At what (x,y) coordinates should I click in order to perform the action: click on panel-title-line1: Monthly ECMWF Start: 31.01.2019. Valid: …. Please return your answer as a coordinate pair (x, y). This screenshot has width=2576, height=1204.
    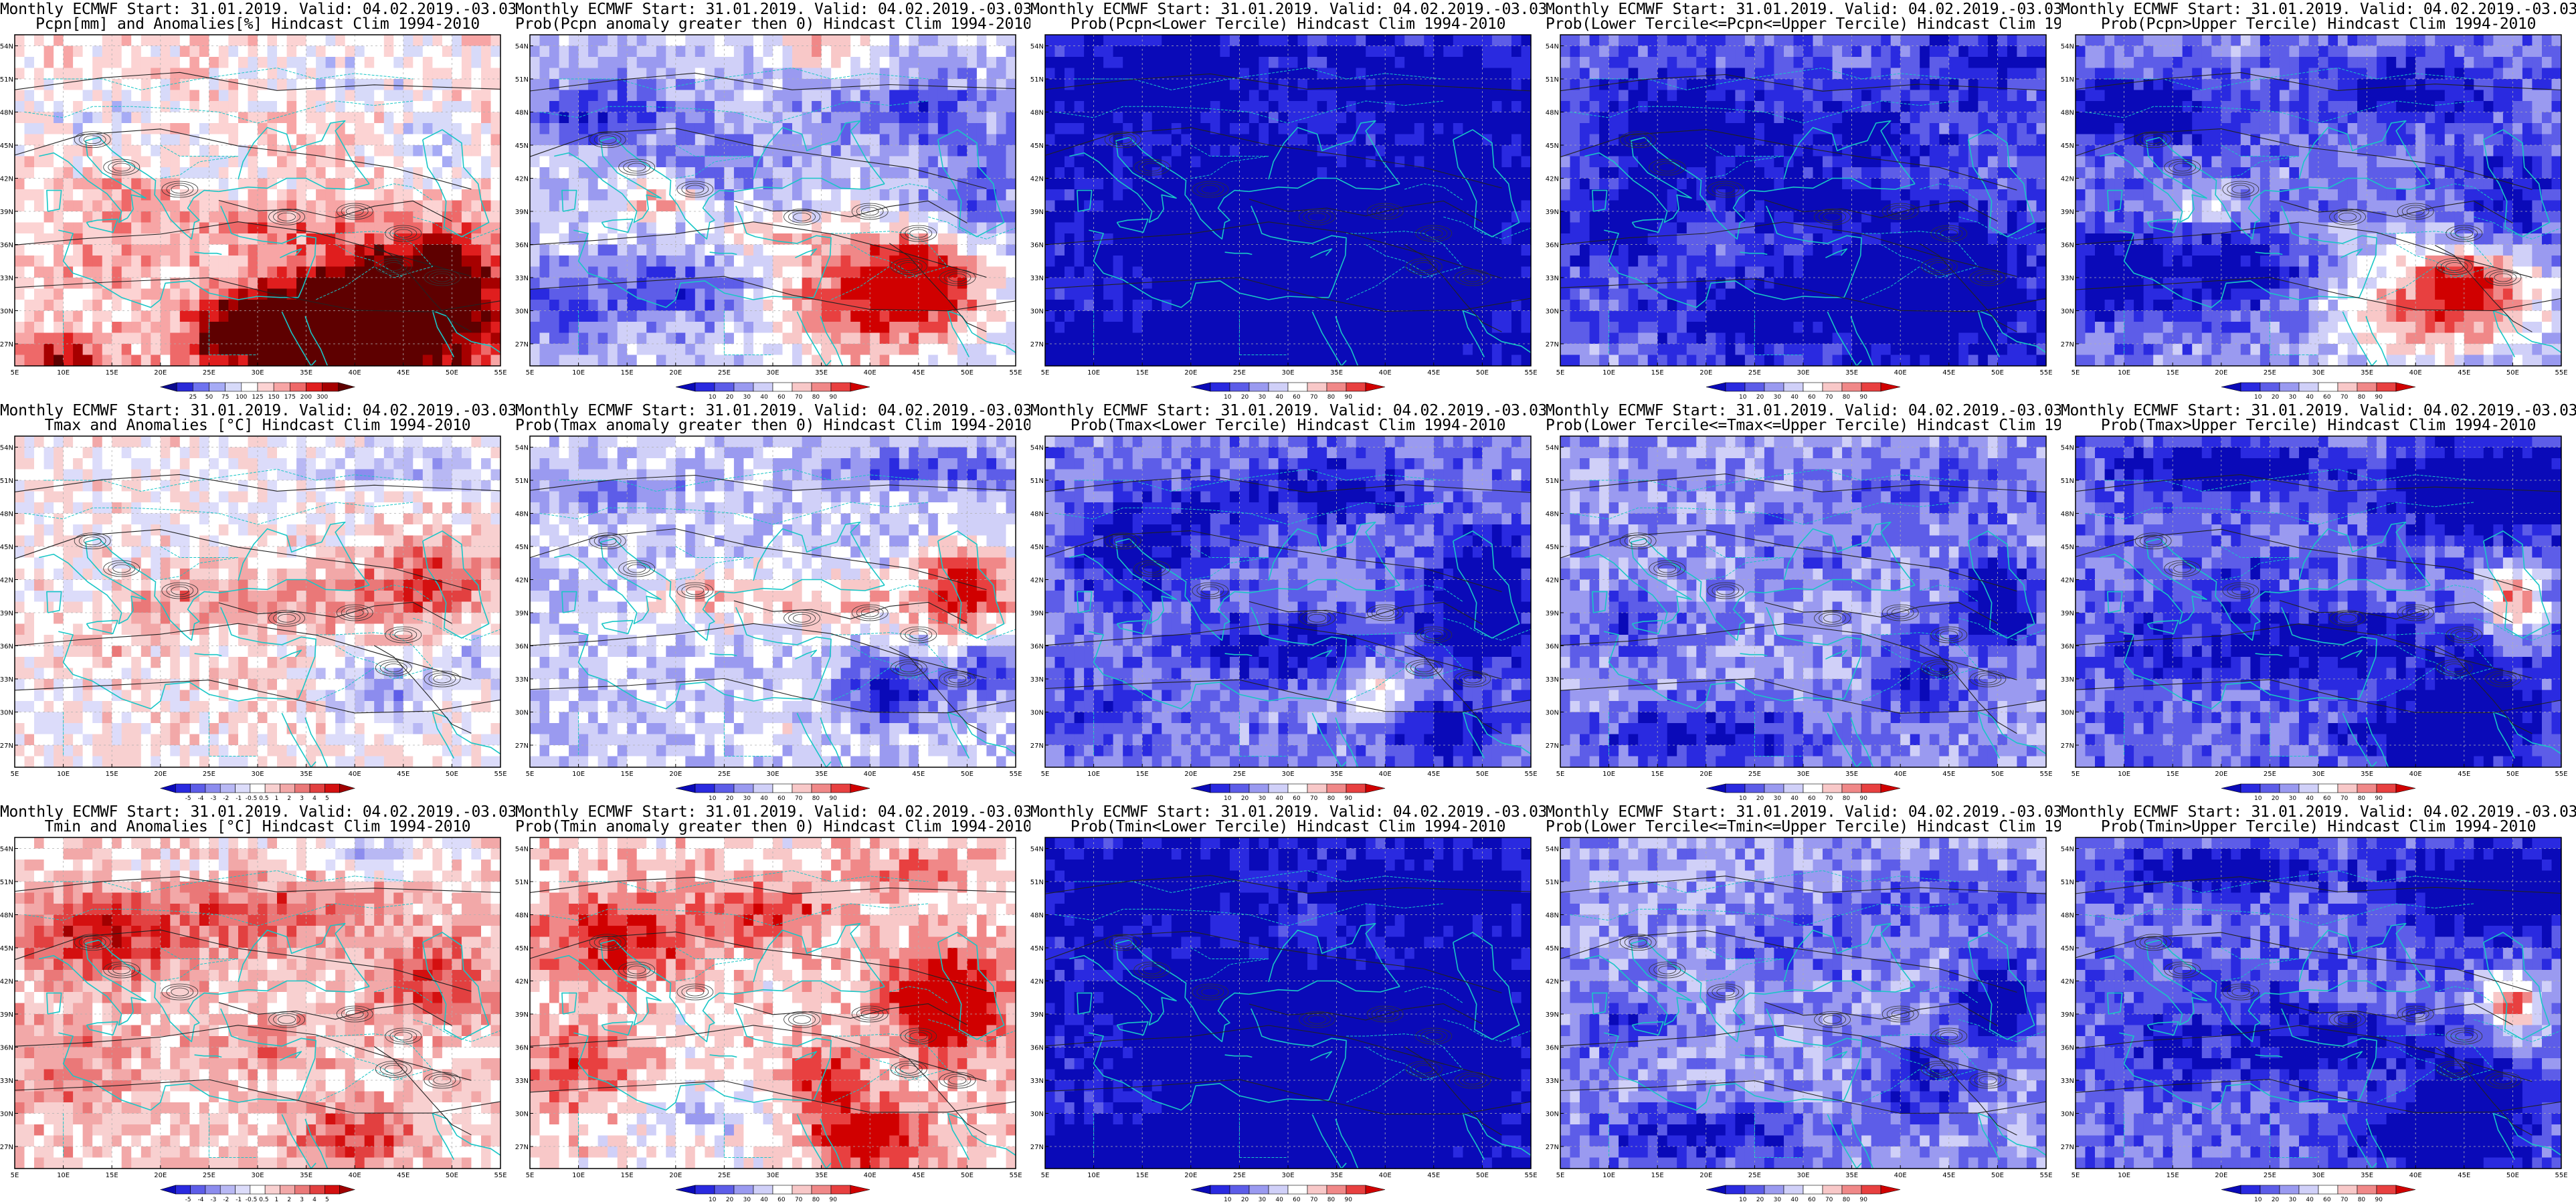
    Looking at the image, I should click on (773, 9).